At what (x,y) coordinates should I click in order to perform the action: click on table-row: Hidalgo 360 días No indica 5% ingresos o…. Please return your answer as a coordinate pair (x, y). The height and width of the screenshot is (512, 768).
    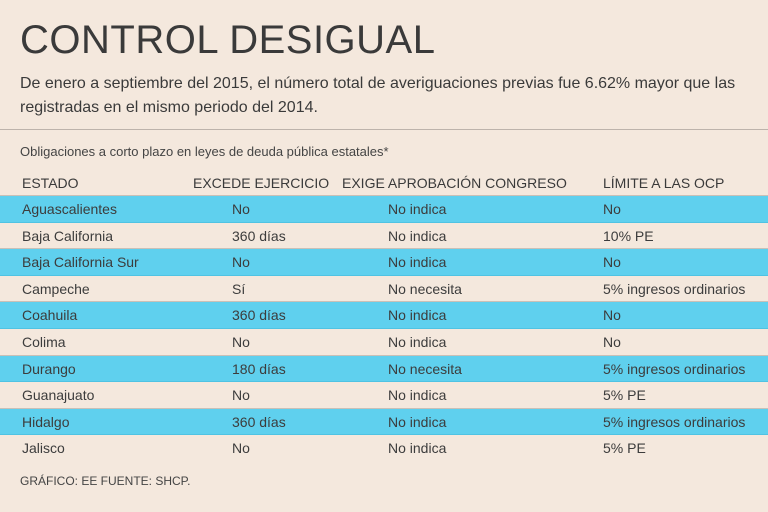
    Looking at the image, I should click on (384, 422).